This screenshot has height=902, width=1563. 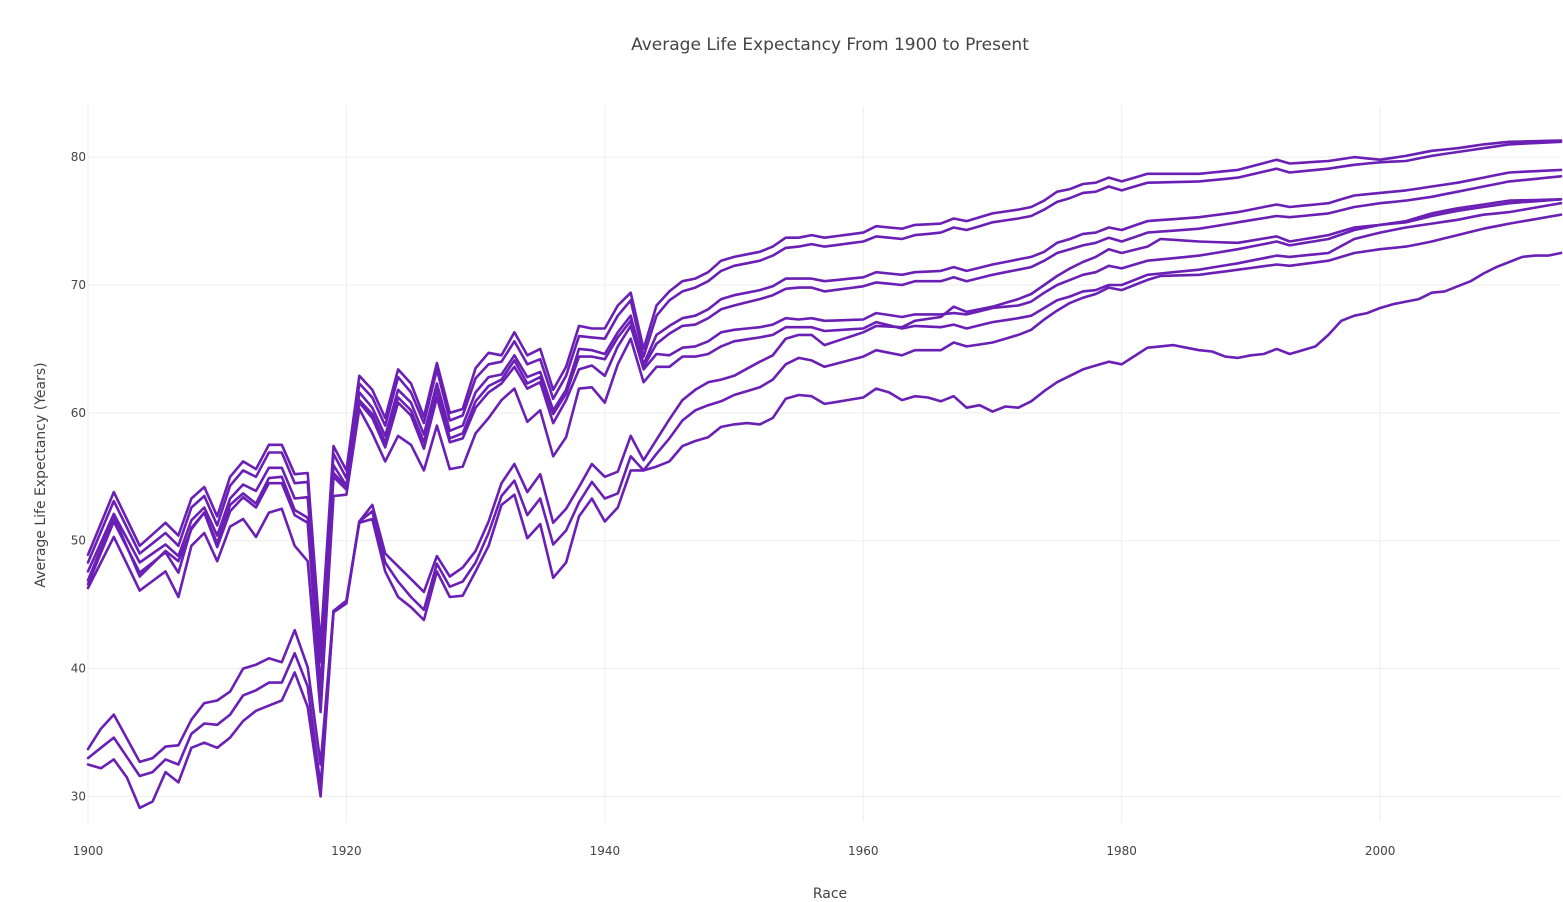 What do you see at coordinates (41, 474) in the screenshot?
I see `y-axis-title: Average Life Expectancy (Years)` at bounding box center [41, 474].